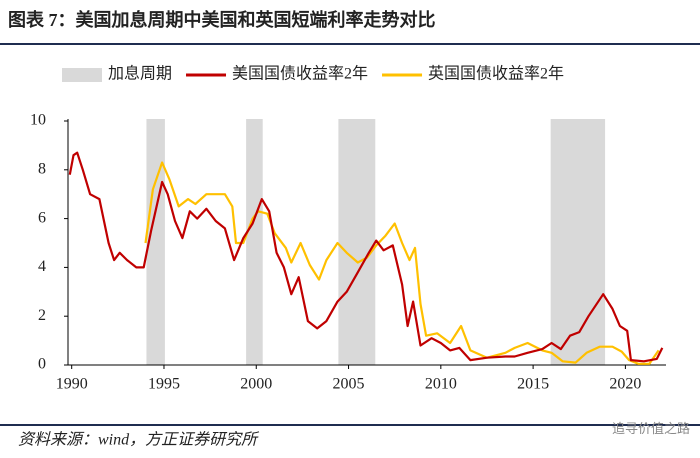 This screenshot has height=458, width=700. What do you see at coordinates (625, 384) in the screenshot?
I see `x-tick-label: 2020` at bounding box center [625, 384].